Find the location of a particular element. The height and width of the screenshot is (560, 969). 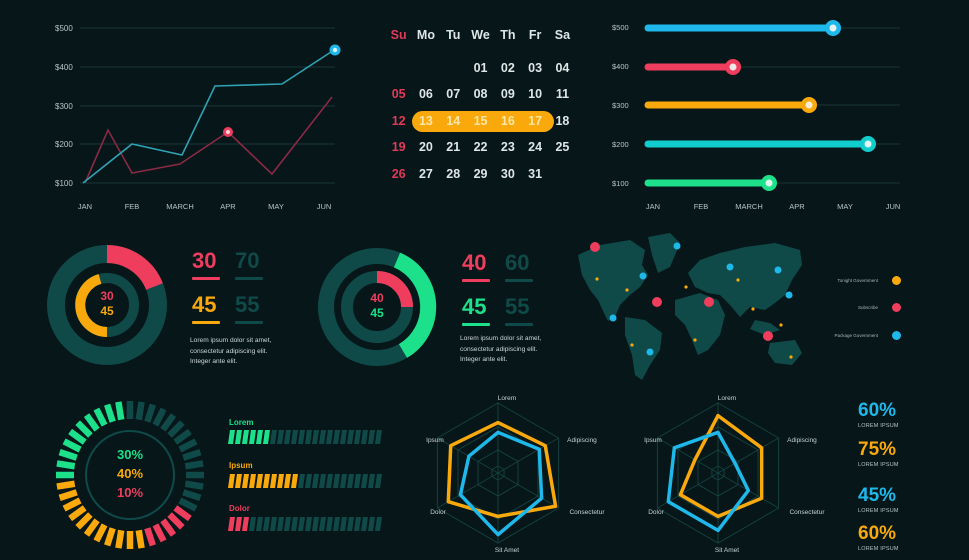

weekday-thursday: Th is located at coordinates (508, 35).